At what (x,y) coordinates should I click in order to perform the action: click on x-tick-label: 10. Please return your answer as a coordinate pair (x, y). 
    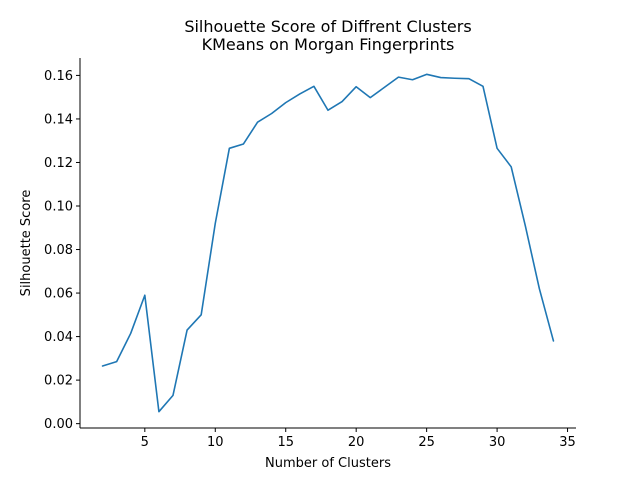
    Looking at the image, I should click on (215, 442).